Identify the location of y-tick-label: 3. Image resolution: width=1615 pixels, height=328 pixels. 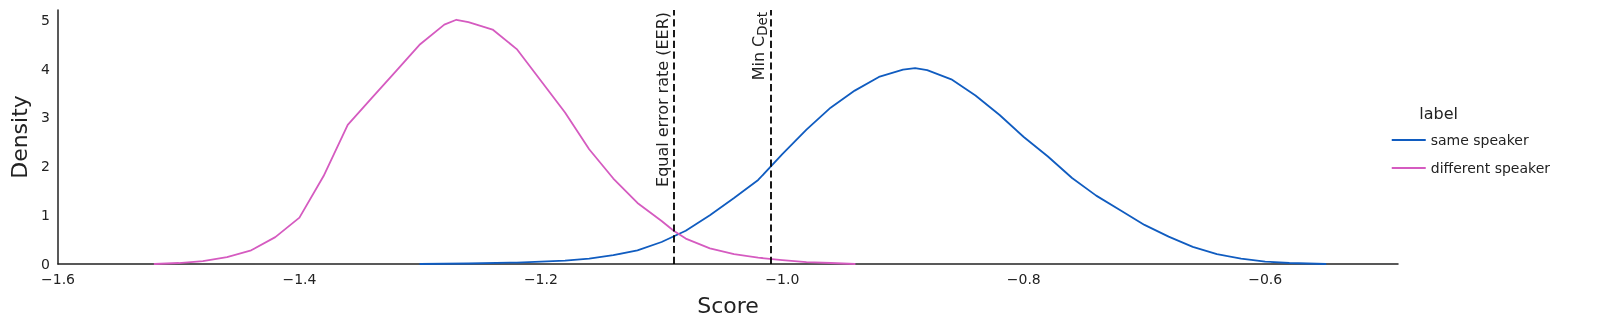
(45, 117).